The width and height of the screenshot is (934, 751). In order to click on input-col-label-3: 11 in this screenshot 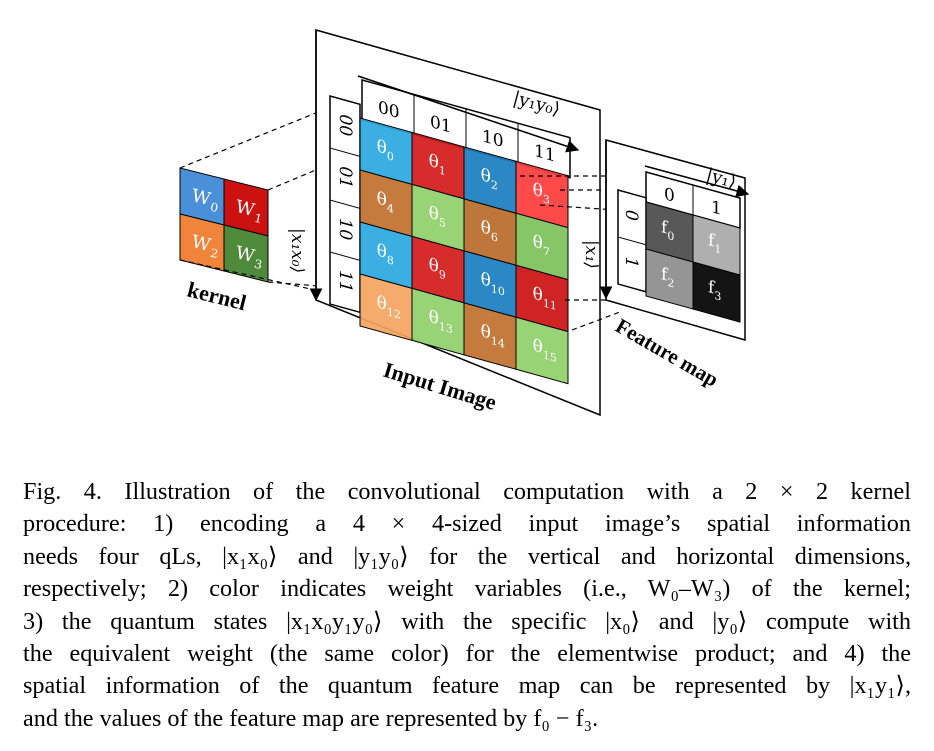, I will do `click(545, 154)`.